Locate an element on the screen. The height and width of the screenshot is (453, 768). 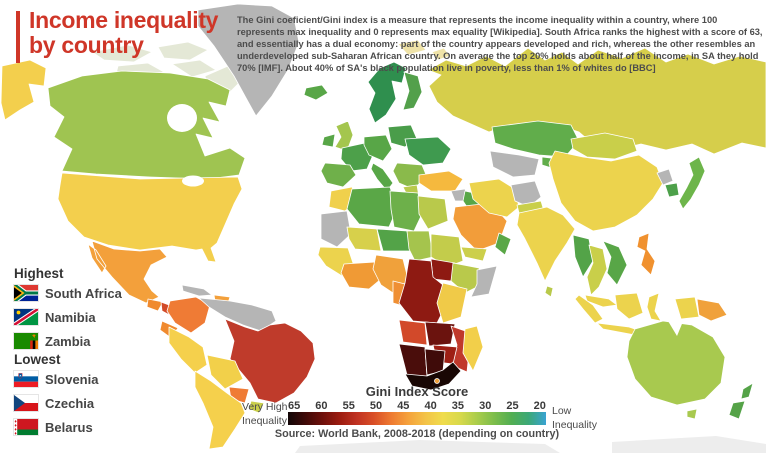
list-item: Namibia is located at coordinates (68, 317).